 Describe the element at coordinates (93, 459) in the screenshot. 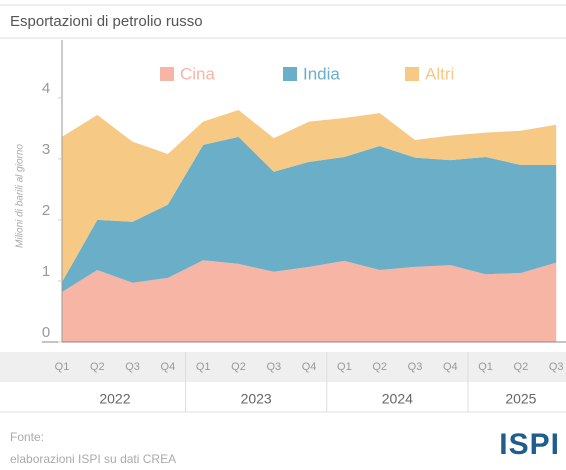

I see `source: elaborazioni ISPI su dati CREA` at that location.